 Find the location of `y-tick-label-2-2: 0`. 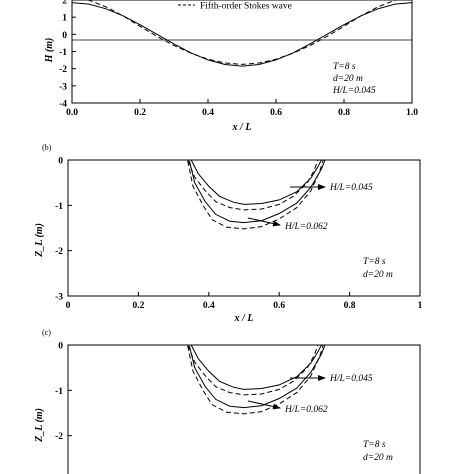

y-tick-label-2-2: 0 is located at coordinates (60, 347).